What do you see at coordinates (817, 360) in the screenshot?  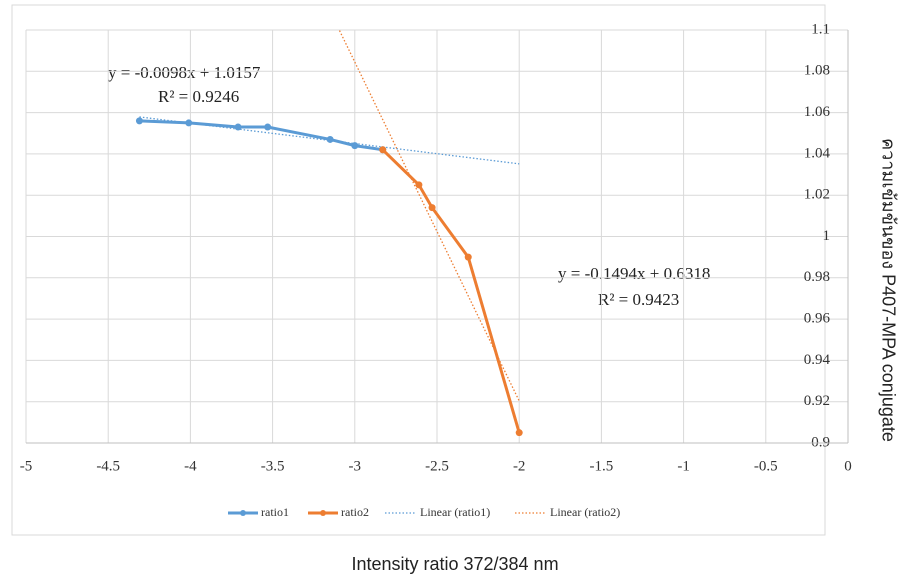 I see `y-tick-label: 0.94` at bounding box center [817, 360].